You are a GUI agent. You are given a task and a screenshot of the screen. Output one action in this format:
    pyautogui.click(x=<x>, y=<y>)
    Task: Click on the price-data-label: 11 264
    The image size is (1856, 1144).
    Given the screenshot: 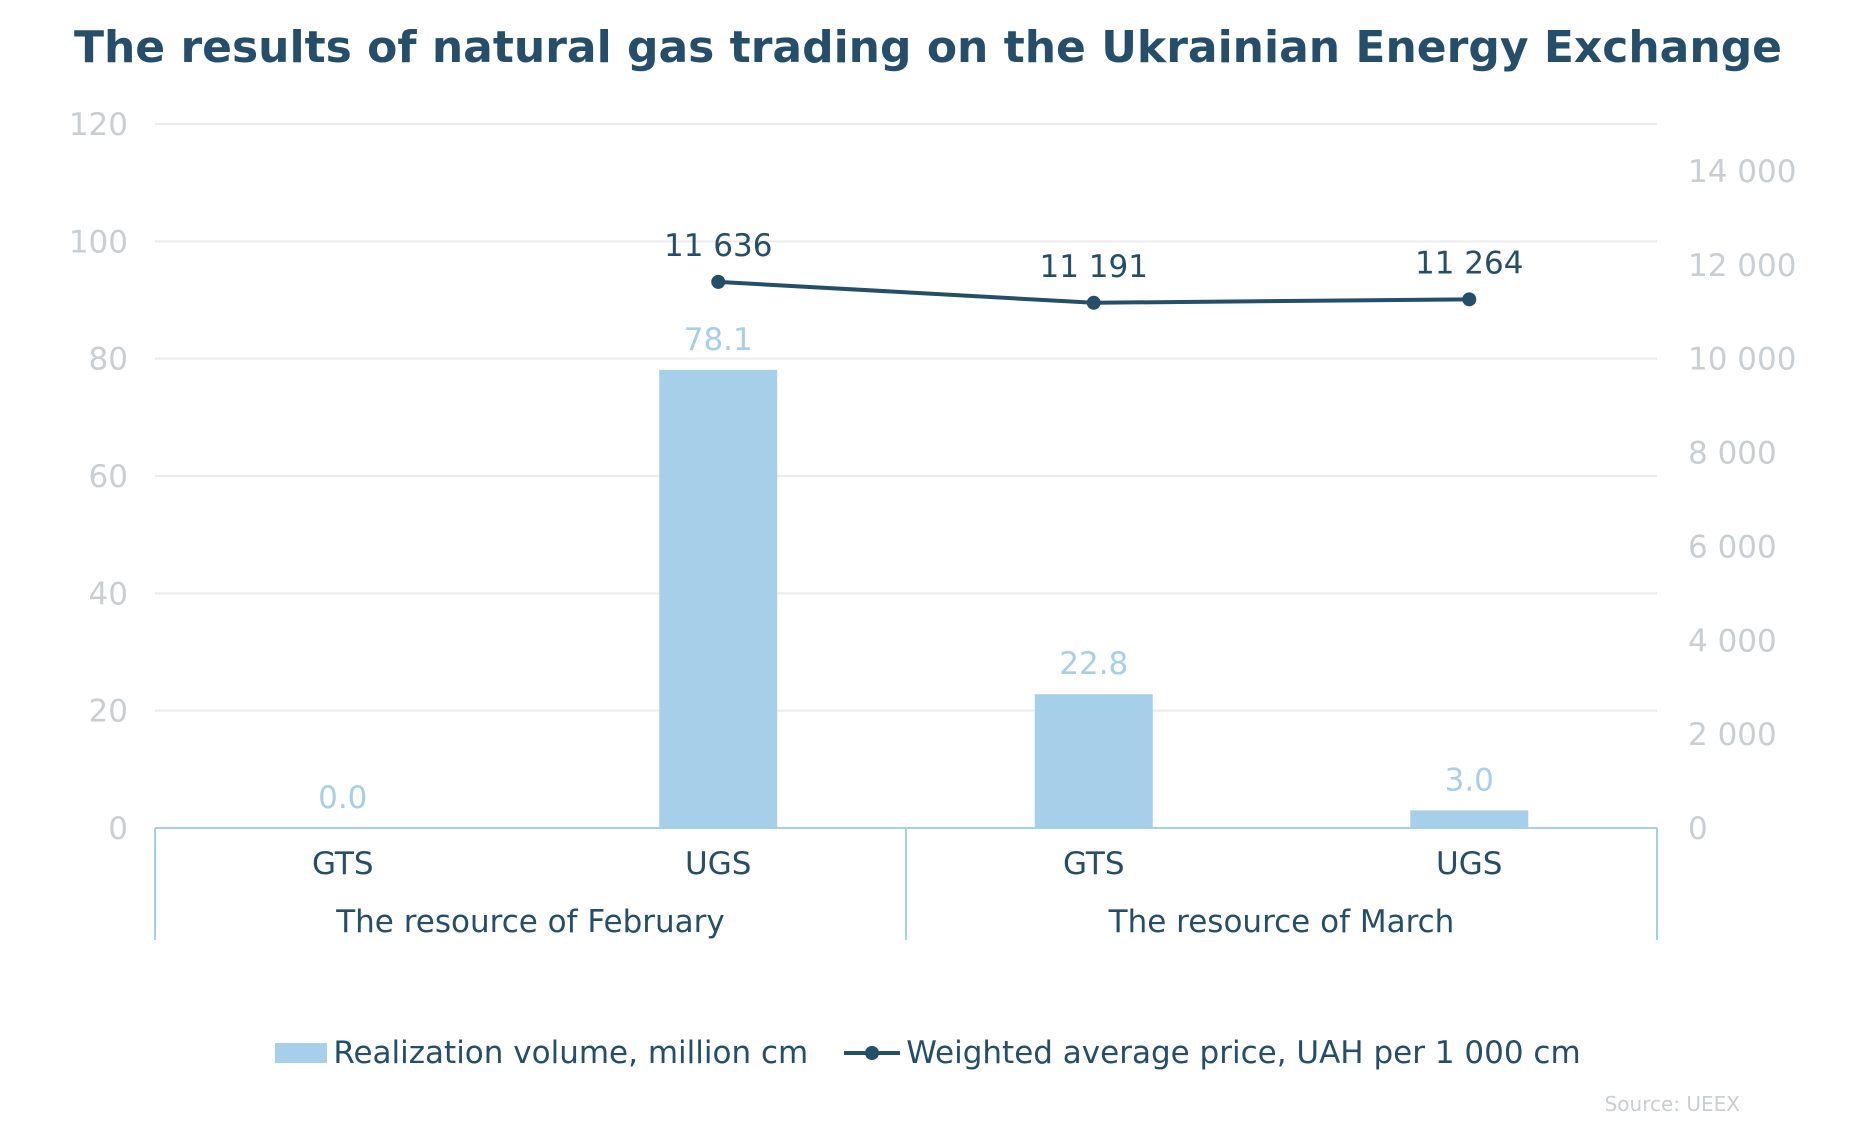 What is the action you would take?
    pyautogui.click(x=1469, y=263)
    